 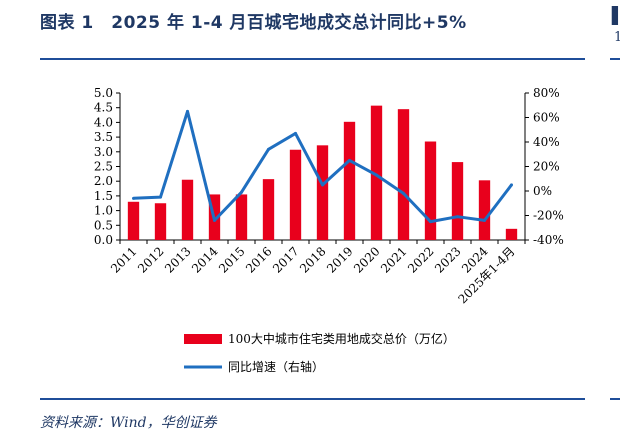 I want to click on title-rule, so click(x=312, y=59).